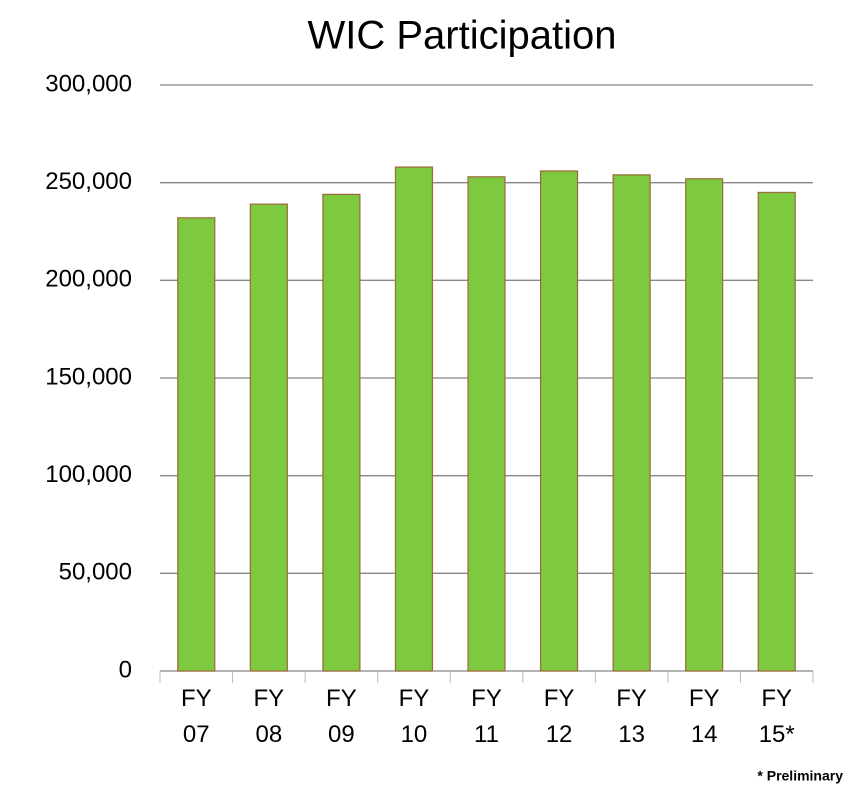  What do you see at coordinates (486, 716) in the screenshot?
I see `x-tick-label: FY 11` at bounding box center [486, 716].